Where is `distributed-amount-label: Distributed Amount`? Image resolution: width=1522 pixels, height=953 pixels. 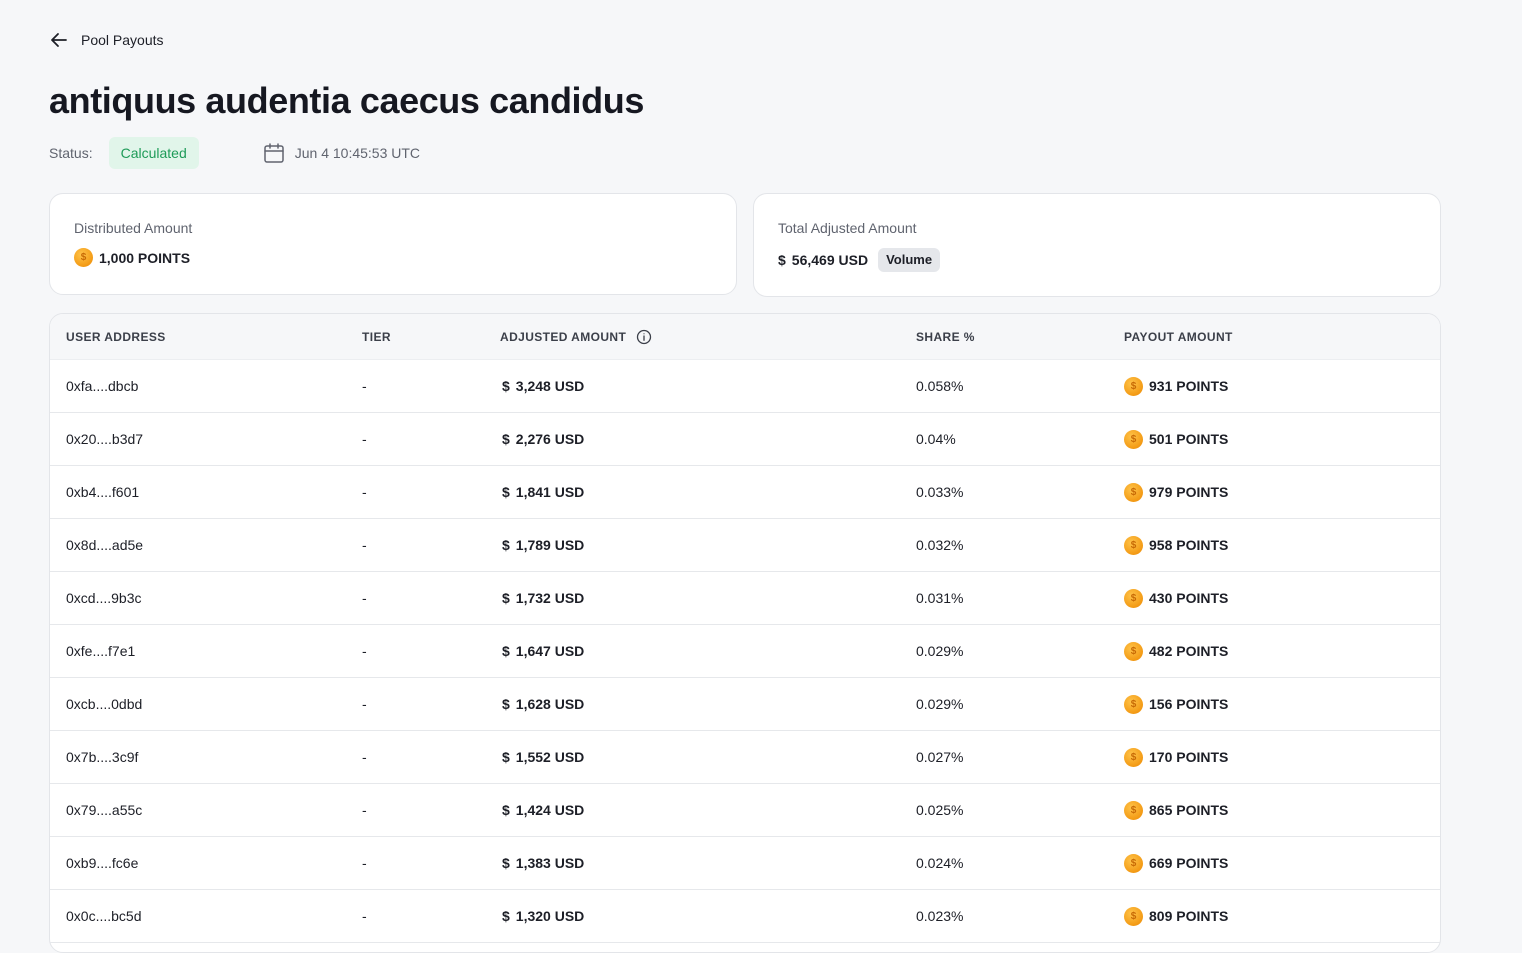
distributed-amount-label: Distributed Amount is located at coordinates (133, 228).